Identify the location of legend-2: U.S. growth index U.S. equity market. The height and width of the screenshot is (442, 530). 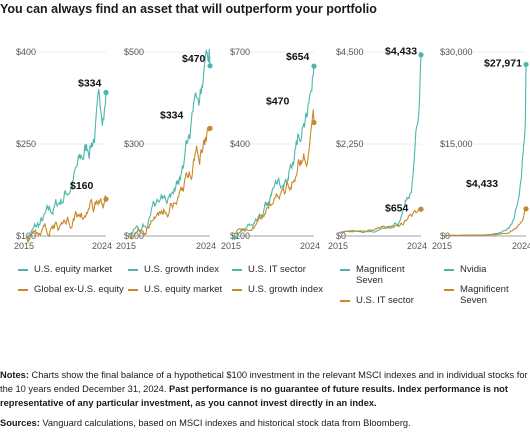
(183, 284).